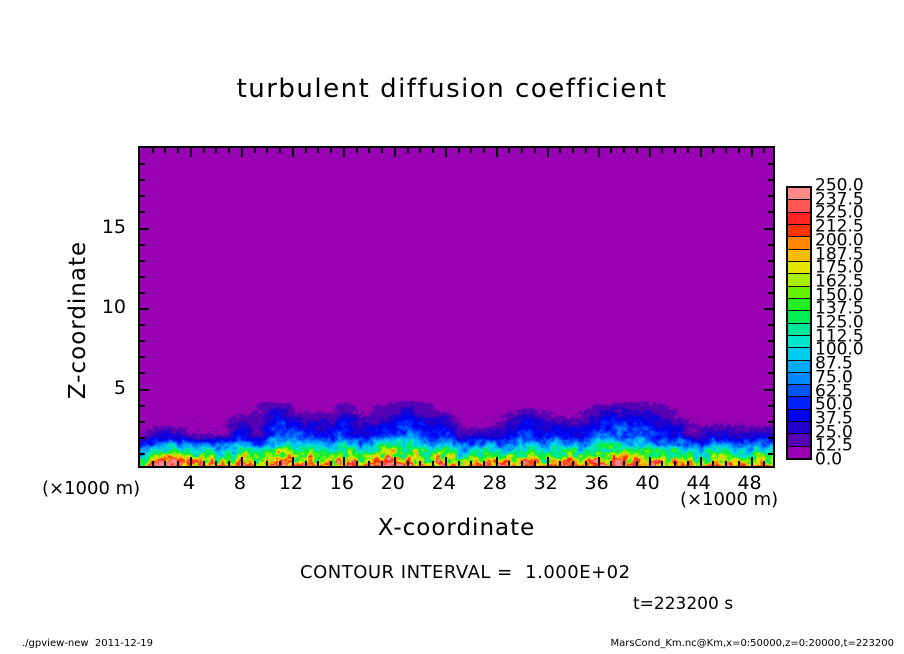 The height and width of the screenshot is (654, 904). Describe the element at coordinates (545, 483) in the screenshot. I see `x-tick-label: 32` at that location.